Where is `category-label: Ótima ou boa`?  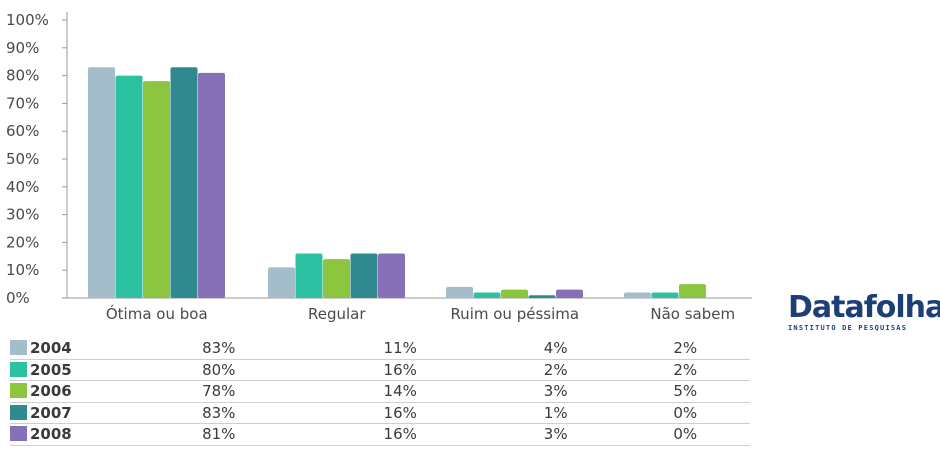 category-label: Ótima ou boa is located at coordinates (157, 313).